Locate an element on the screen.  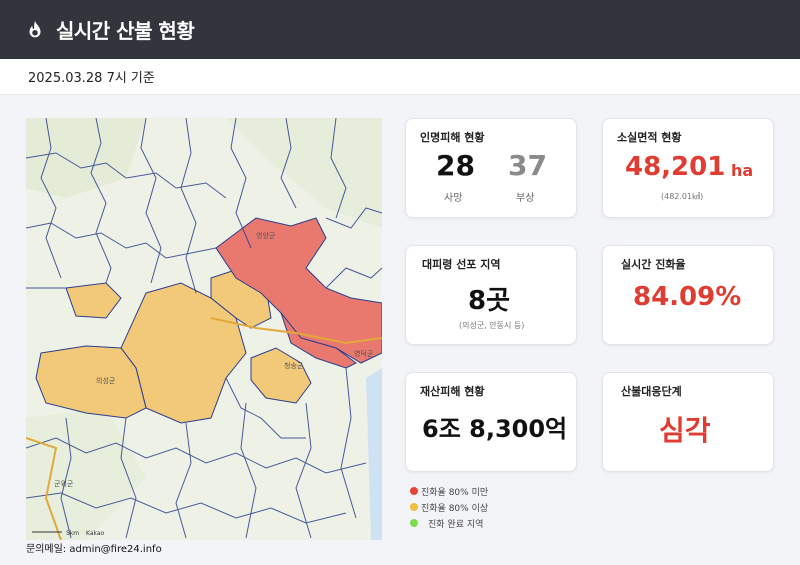
property-damage-card: 재산피해 현황 6조 8,300억 is located at coordinates (491, 422).